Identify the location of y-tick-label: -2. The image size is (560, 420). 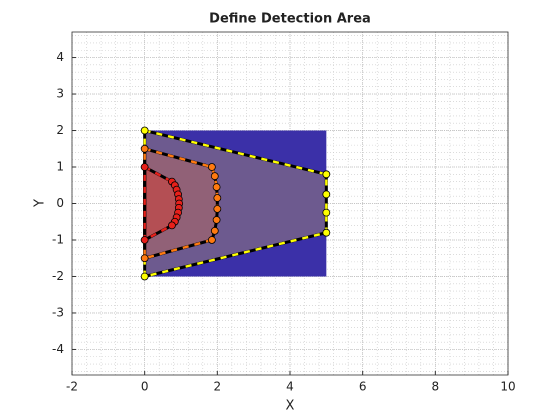
(58, 276).